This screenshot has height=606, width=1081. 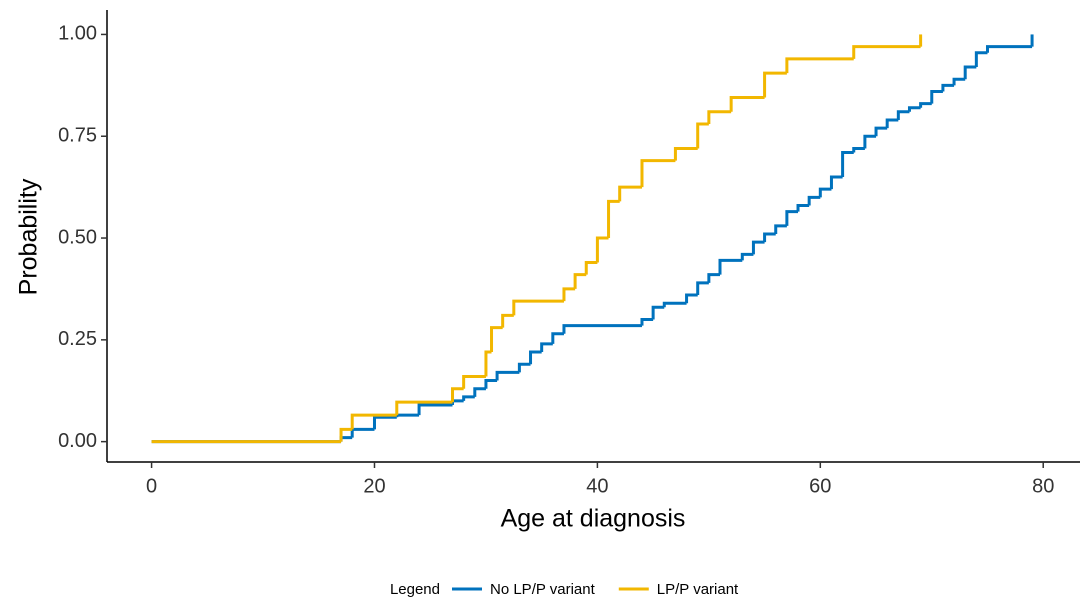 I want to click on legend-title: Legend, so click(x=415, y=589).